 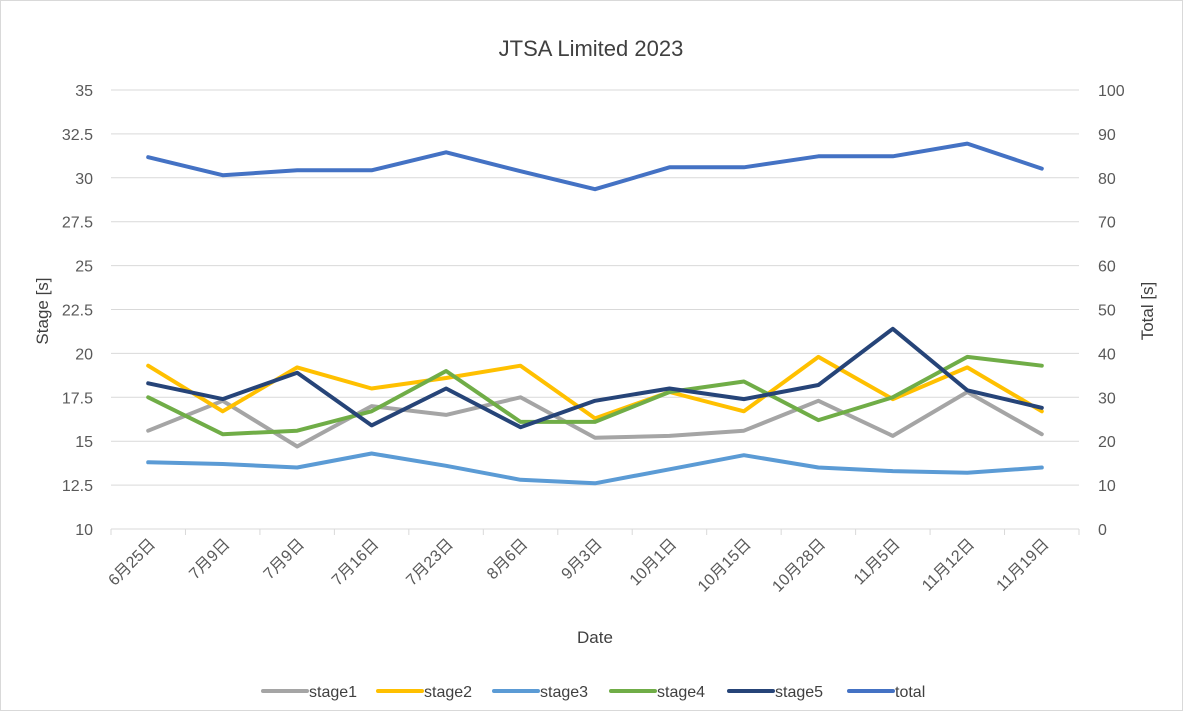 I want to click on y2-tick-label: 30, so click(x=1107, y=398).